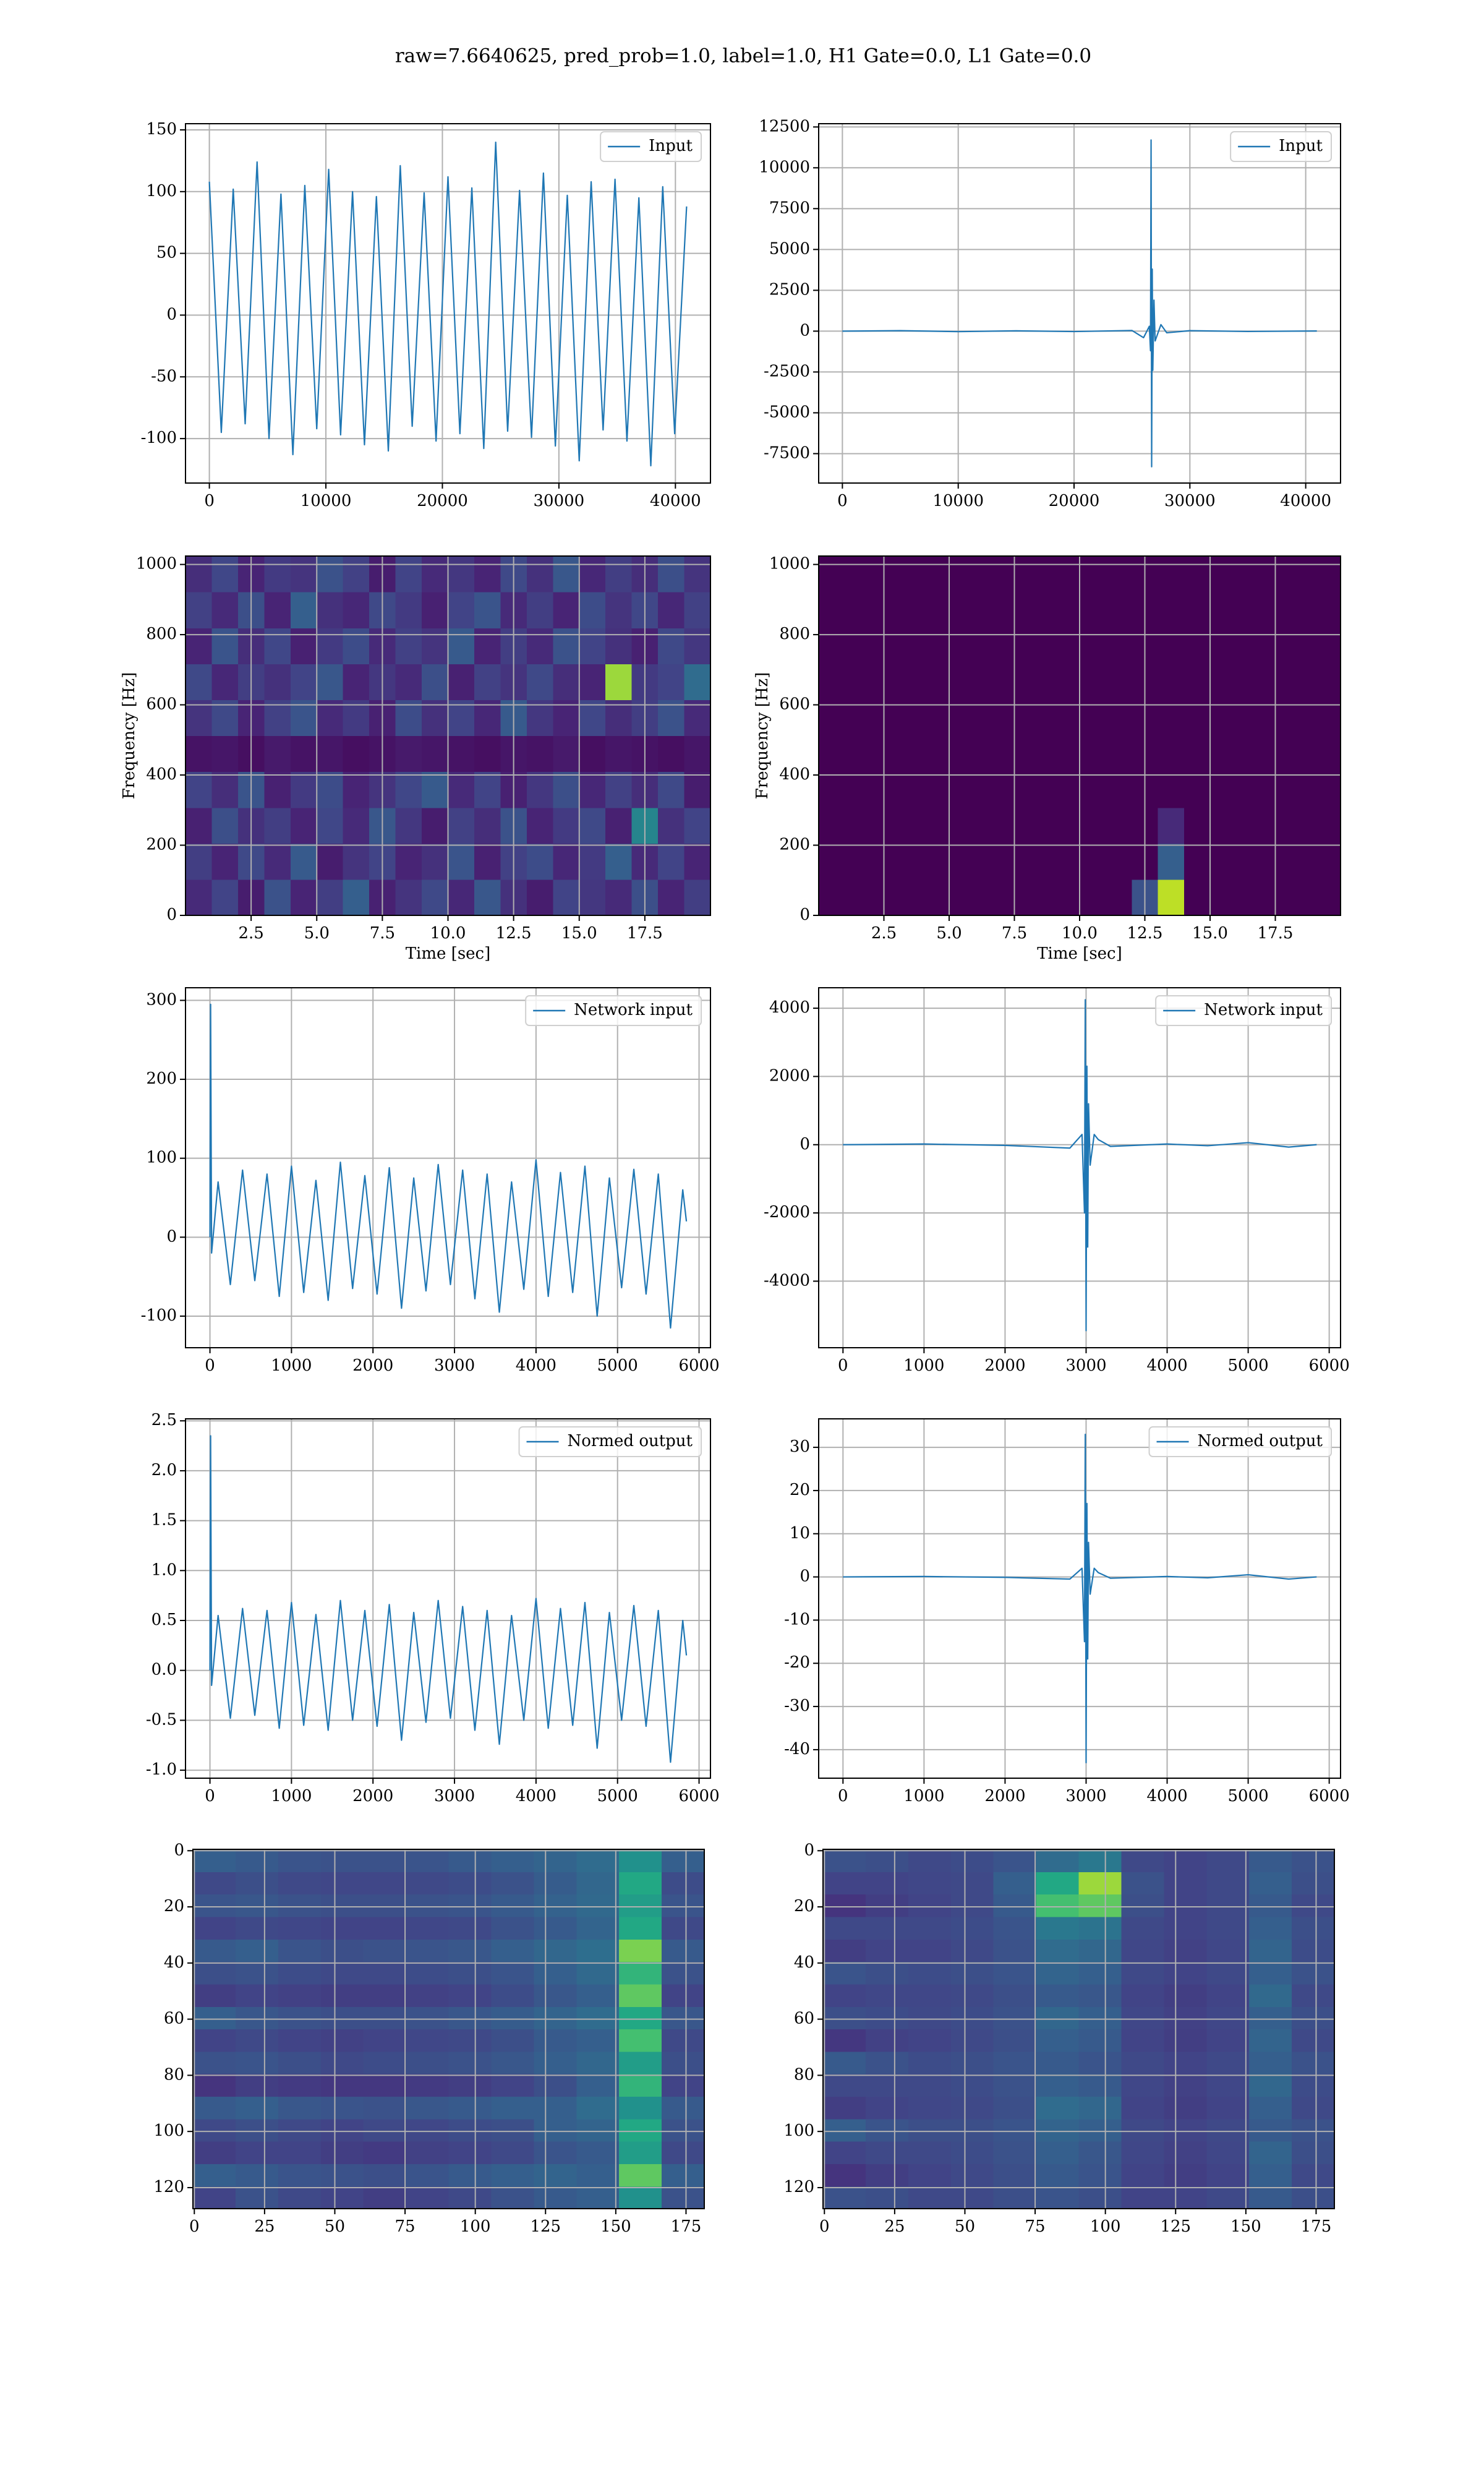 This screenshot has width=1484, height=2474. Describe the element at coordinates (174, 1962) in the screenshot. I see `y-tick-label: 40` at that location.